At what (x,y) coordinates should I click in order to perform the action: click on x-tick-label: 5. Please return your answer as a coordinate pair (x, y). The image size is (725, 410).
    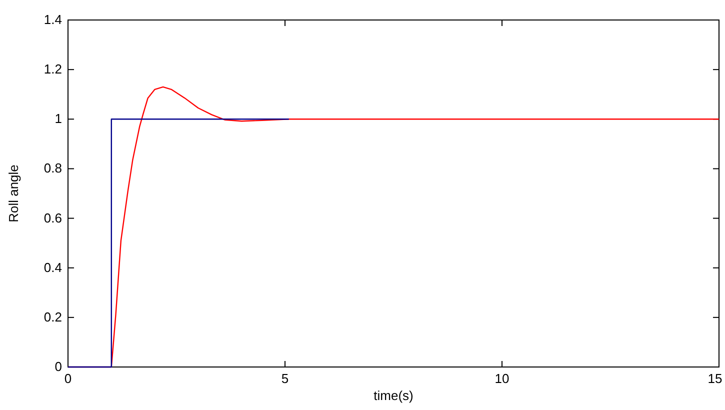
    Looking at the image, I should click on (285, 378).